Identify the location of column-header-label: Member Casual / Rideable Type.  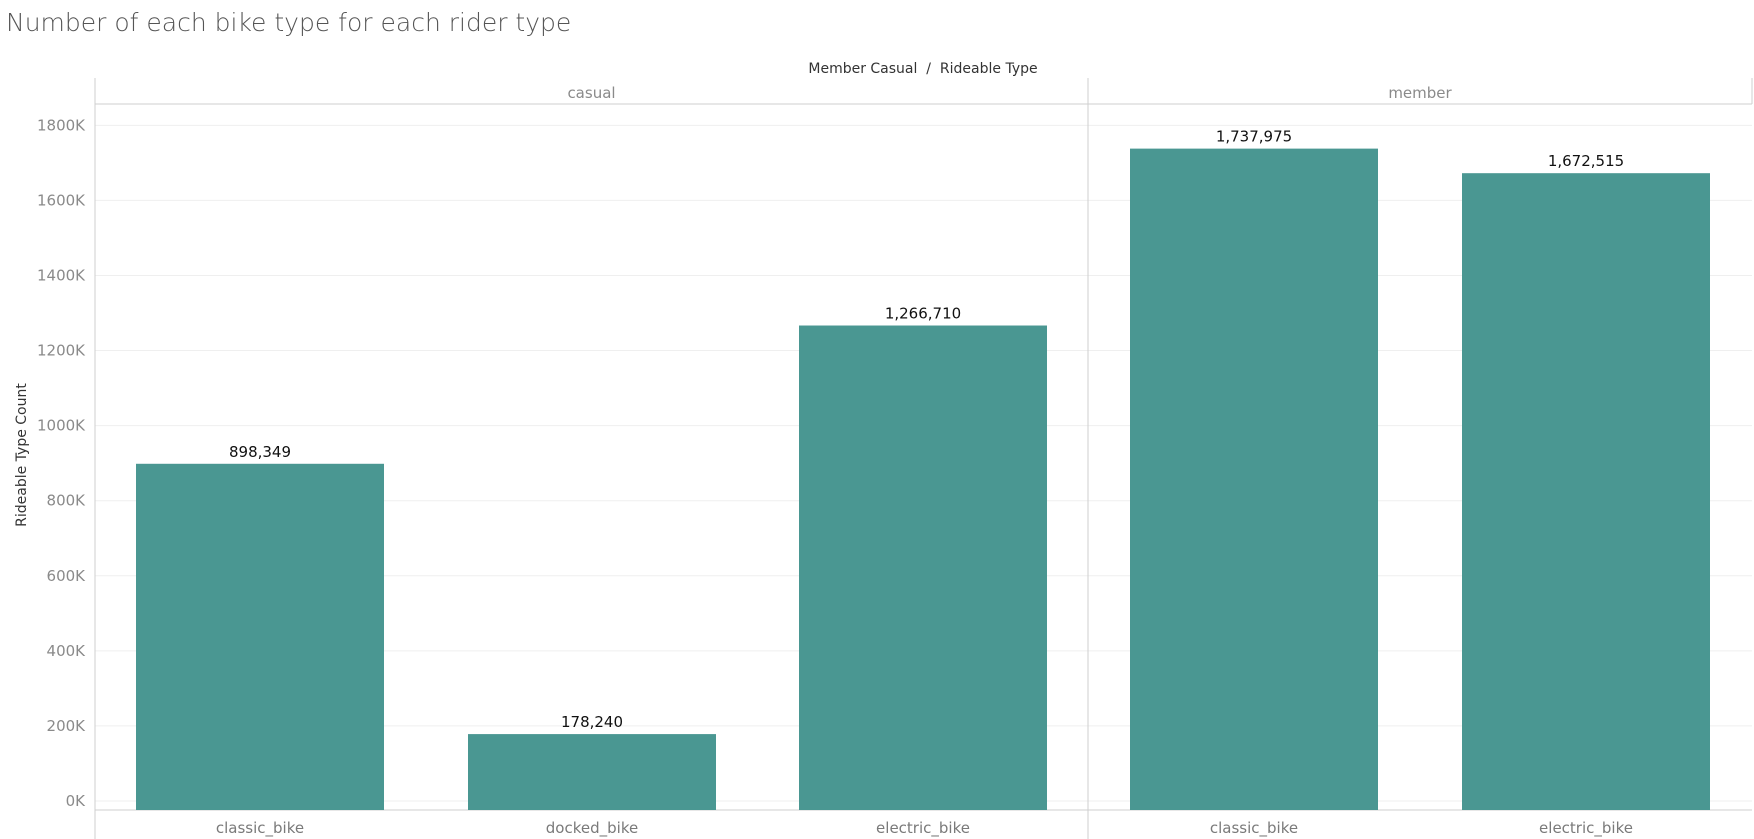
(922, 69).